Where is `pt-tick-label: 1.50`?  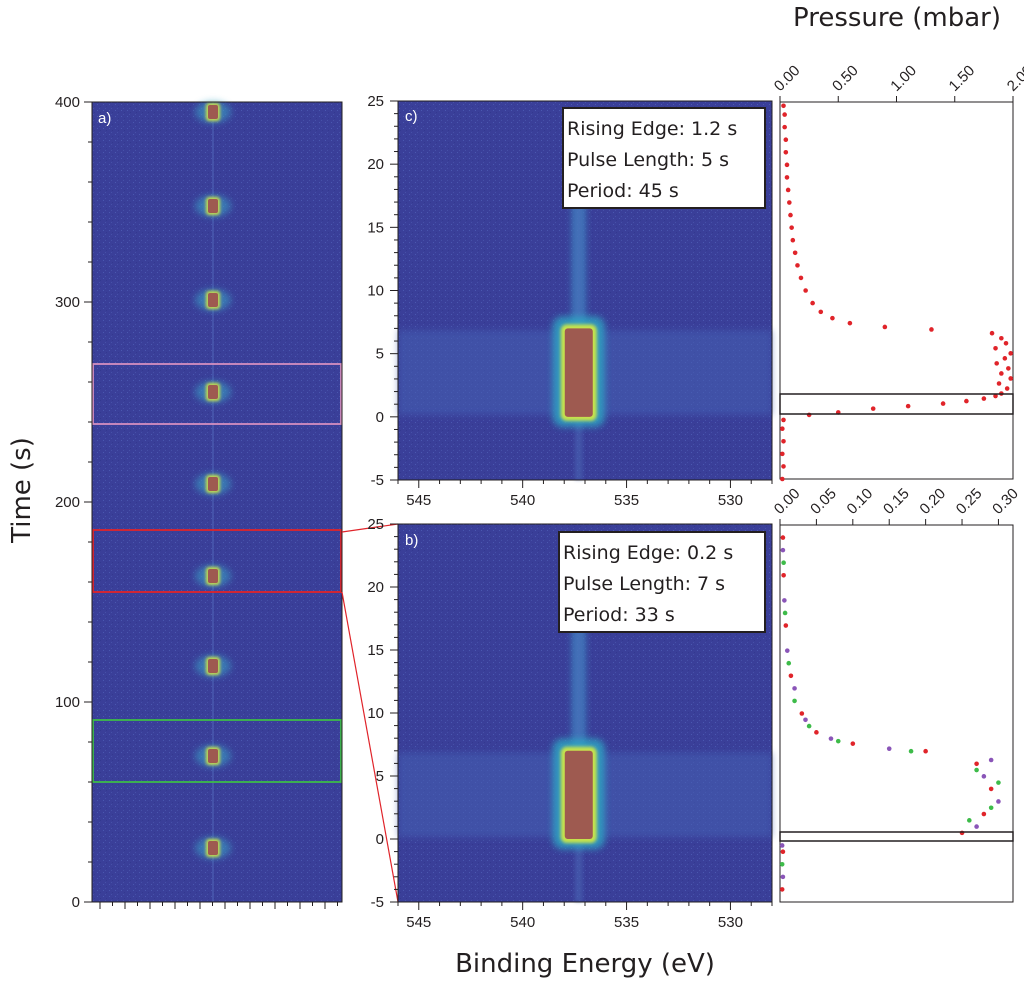 pt-tick-label: 1.50 is located at coordinates (962, 78).